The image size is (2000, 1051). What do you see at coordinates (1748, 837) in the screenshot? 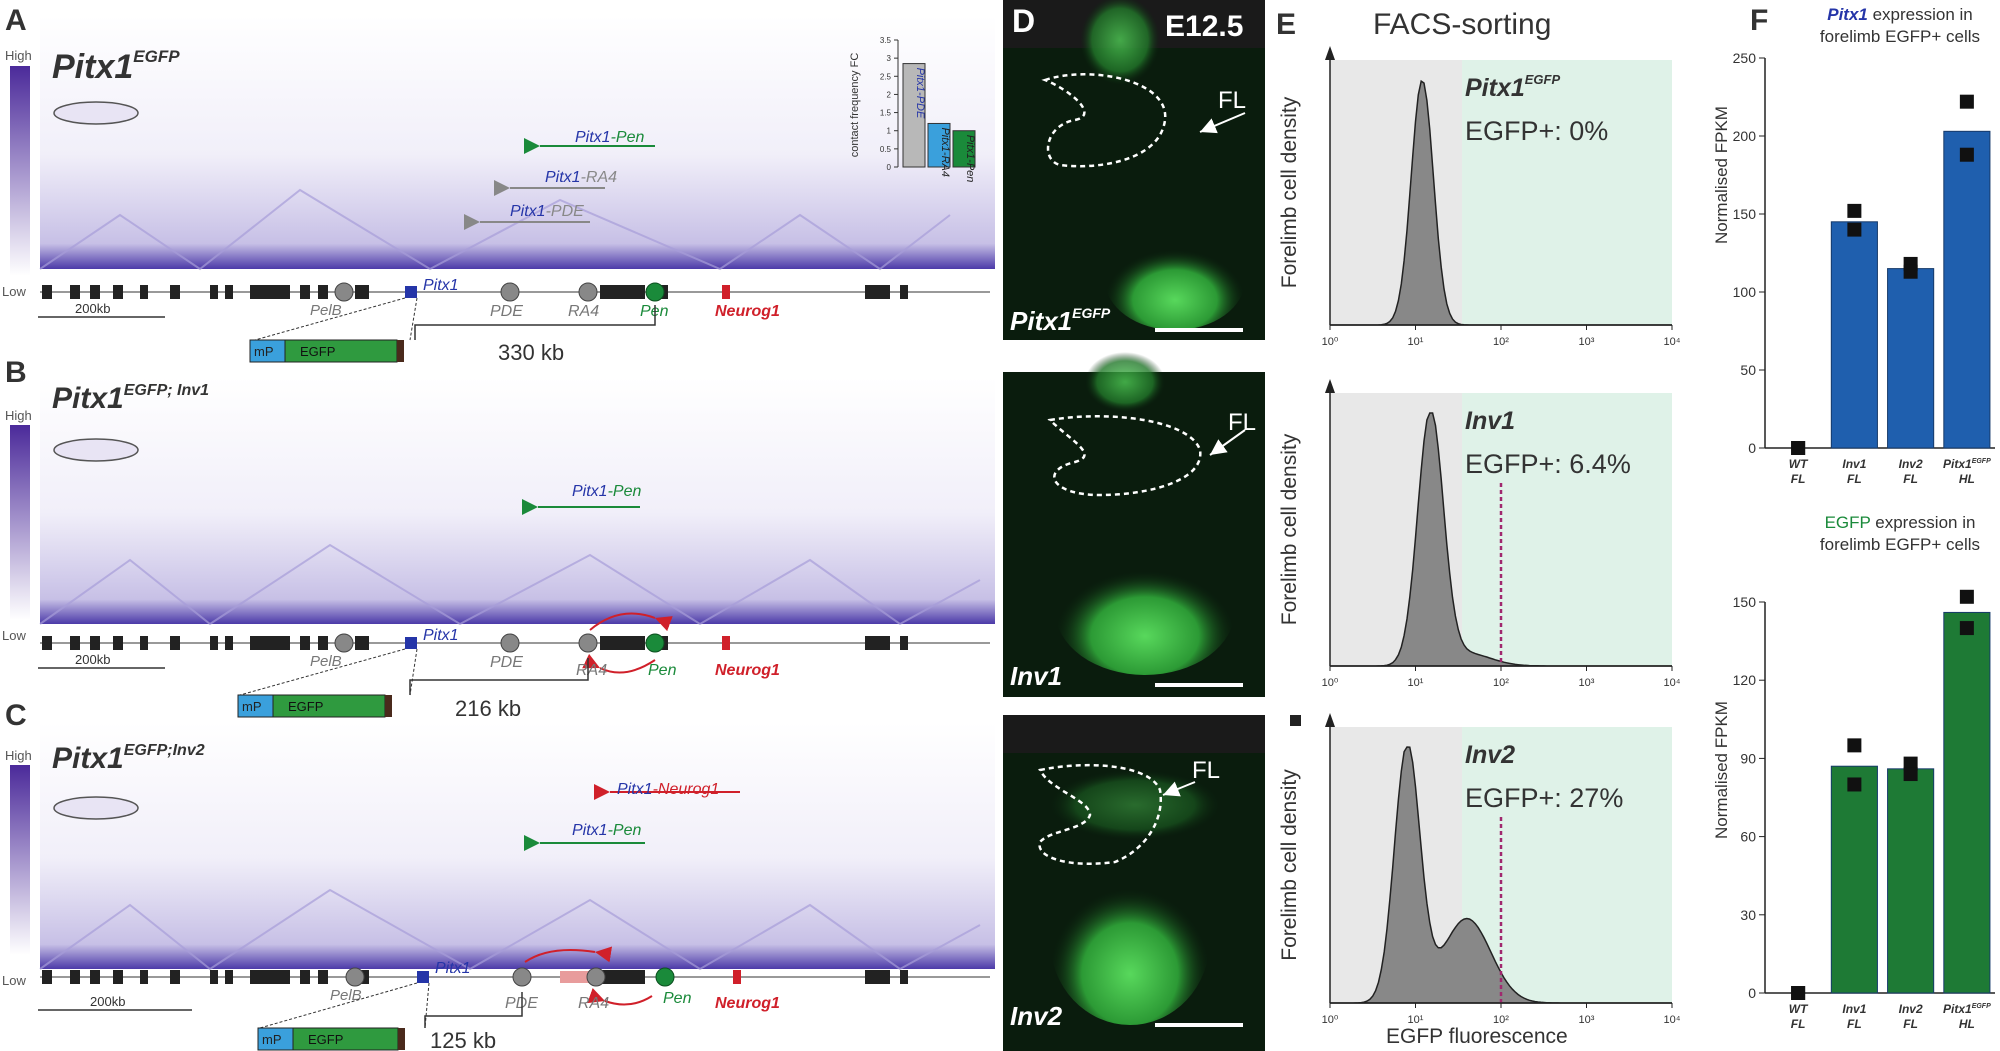
I see `y-tick-label: 60` at bounding box center [1748, 837].